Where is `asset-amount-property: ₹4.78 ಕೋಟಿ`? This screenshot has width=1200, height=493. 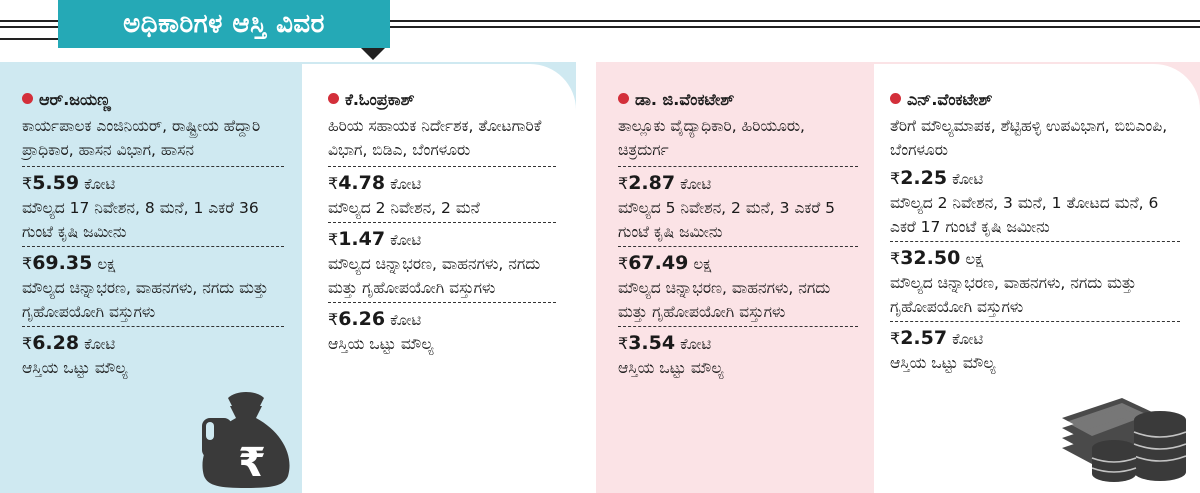 asset-amount-property: ₹4.78 ಕೋಟಿ is located at coordinates (375, 183).